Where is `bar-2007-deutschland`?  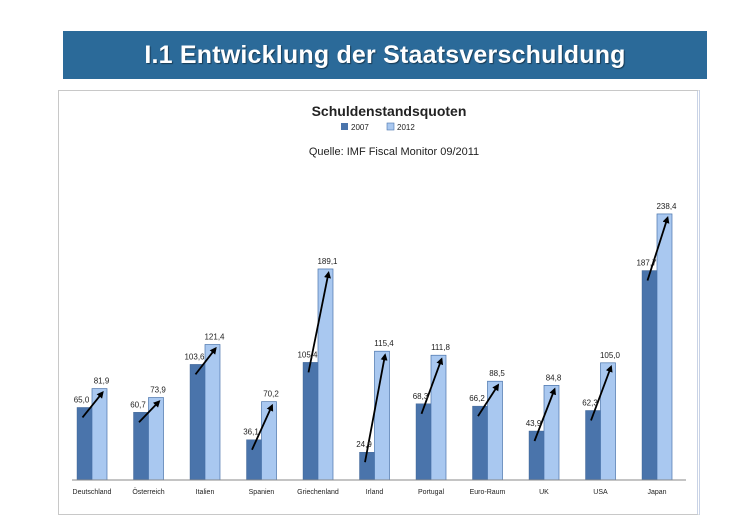 bar-2007-deutschland is located at coordinates (84, 444).